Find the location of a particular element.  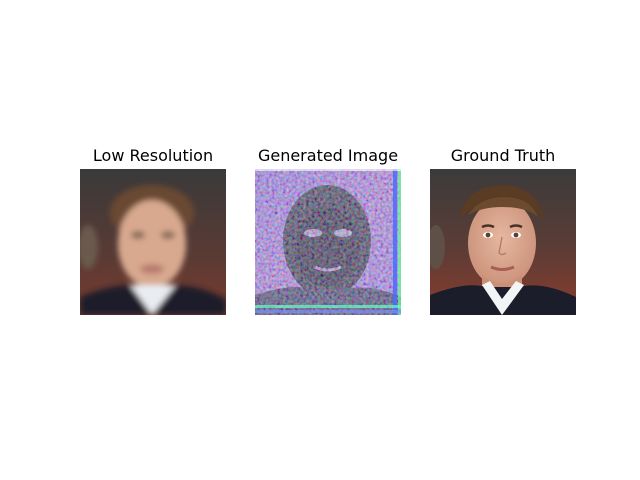

panel-title-generated-image: Generated Image is located at coordinates (328, 155).